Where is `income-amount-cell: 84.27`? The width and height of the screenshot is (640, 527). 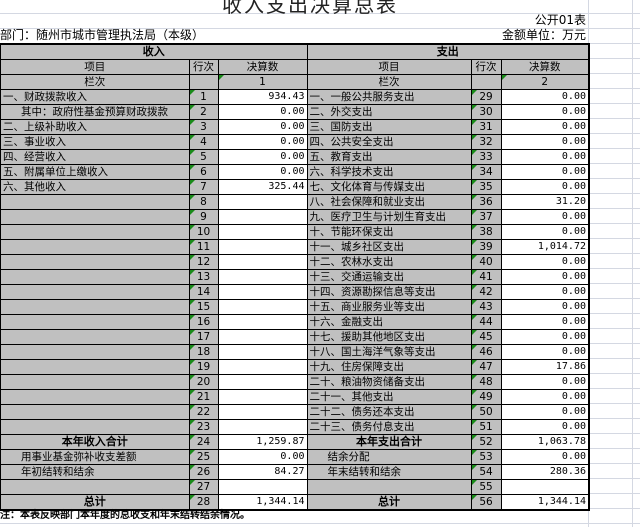
income-amount-cell: 84.27 is located at coordinates (262, 472).